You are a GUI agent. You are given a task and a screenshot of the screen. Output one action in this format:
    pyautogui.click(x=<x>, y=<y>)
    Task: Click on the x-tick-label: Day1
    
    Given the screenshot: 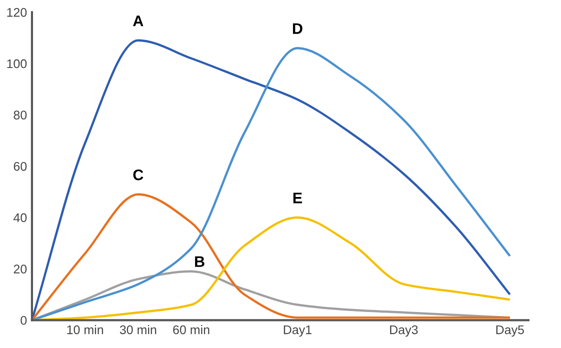 What is the action you would take?
    pyautogui.click(x=298, y=331)
    